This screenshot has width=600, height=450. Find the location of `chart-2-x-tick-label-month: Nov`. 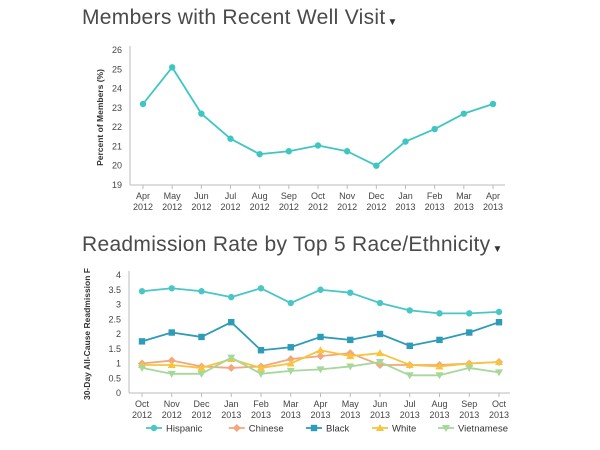

chart-2-x-tick-label-month: Nov is located at coordinates (172, 404).